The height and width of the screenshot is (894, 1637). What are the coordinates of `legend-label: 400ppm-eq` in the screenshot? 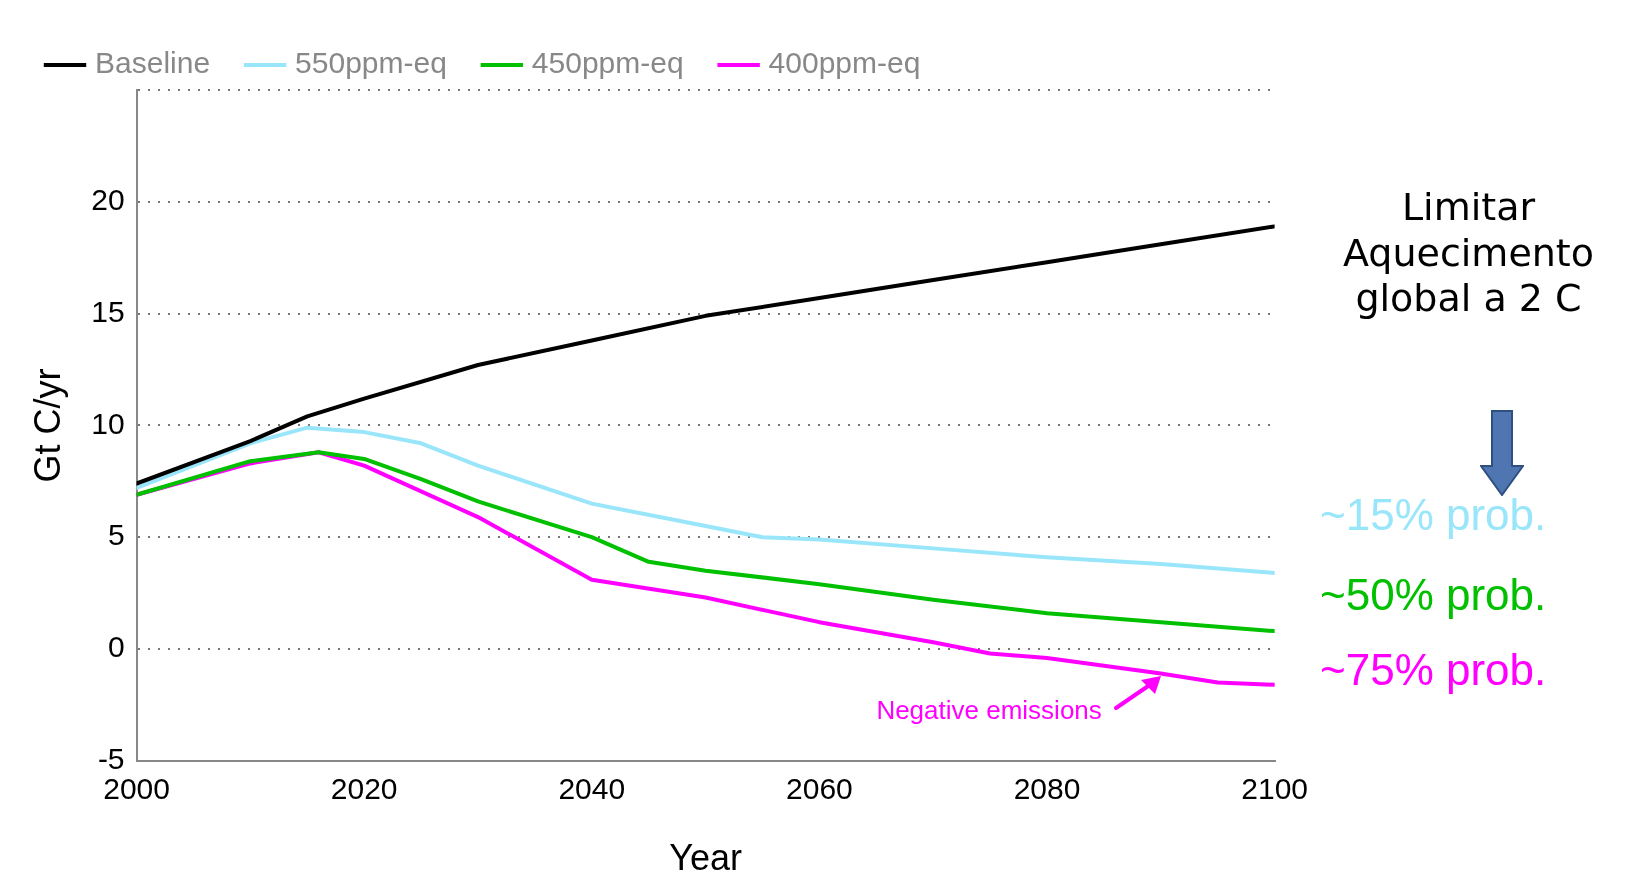 It's located at (844, 63).